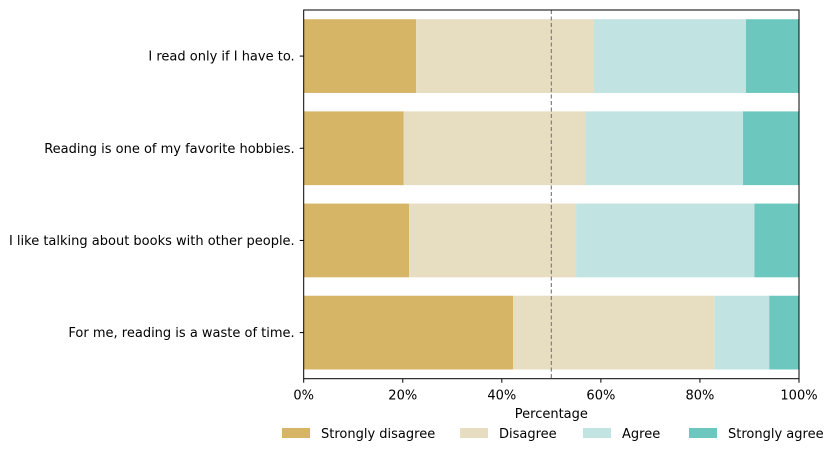 The height and width of the screenshot is (461, 836). I want to click on x-tick-label: 20%, so click(402, 396).